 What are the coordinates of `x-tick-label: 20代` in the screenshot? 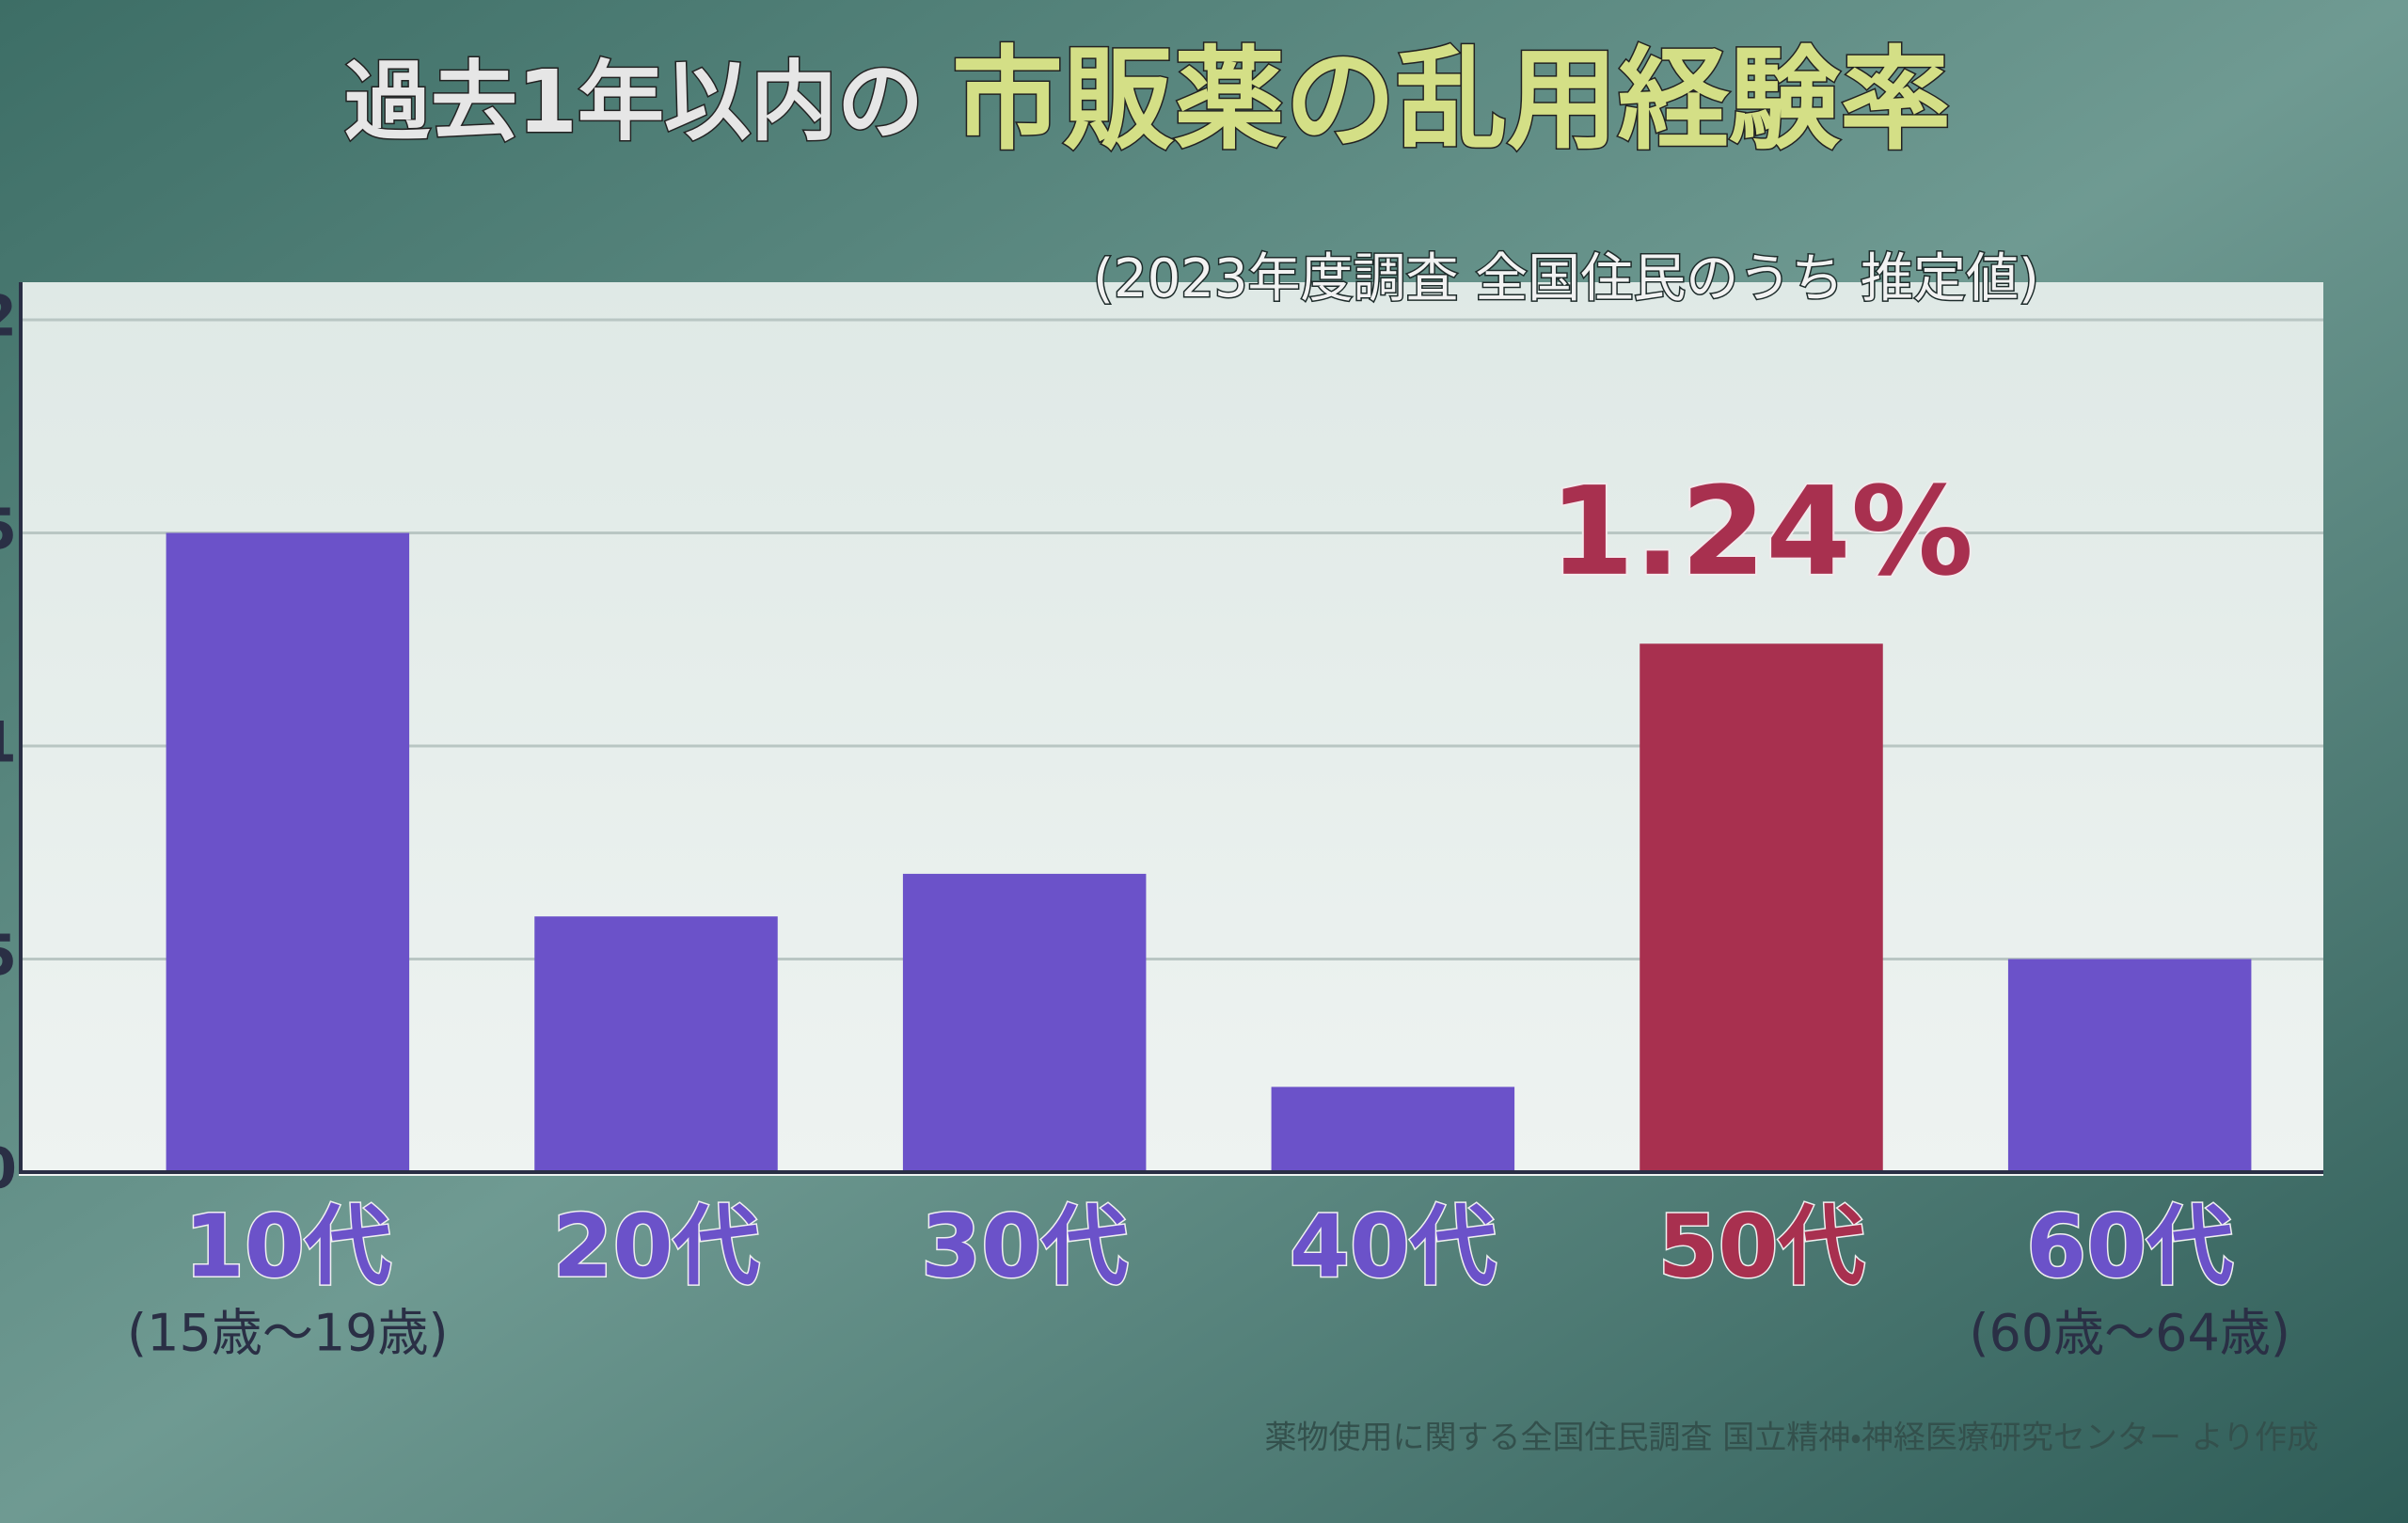 It's located at (656, 1246).